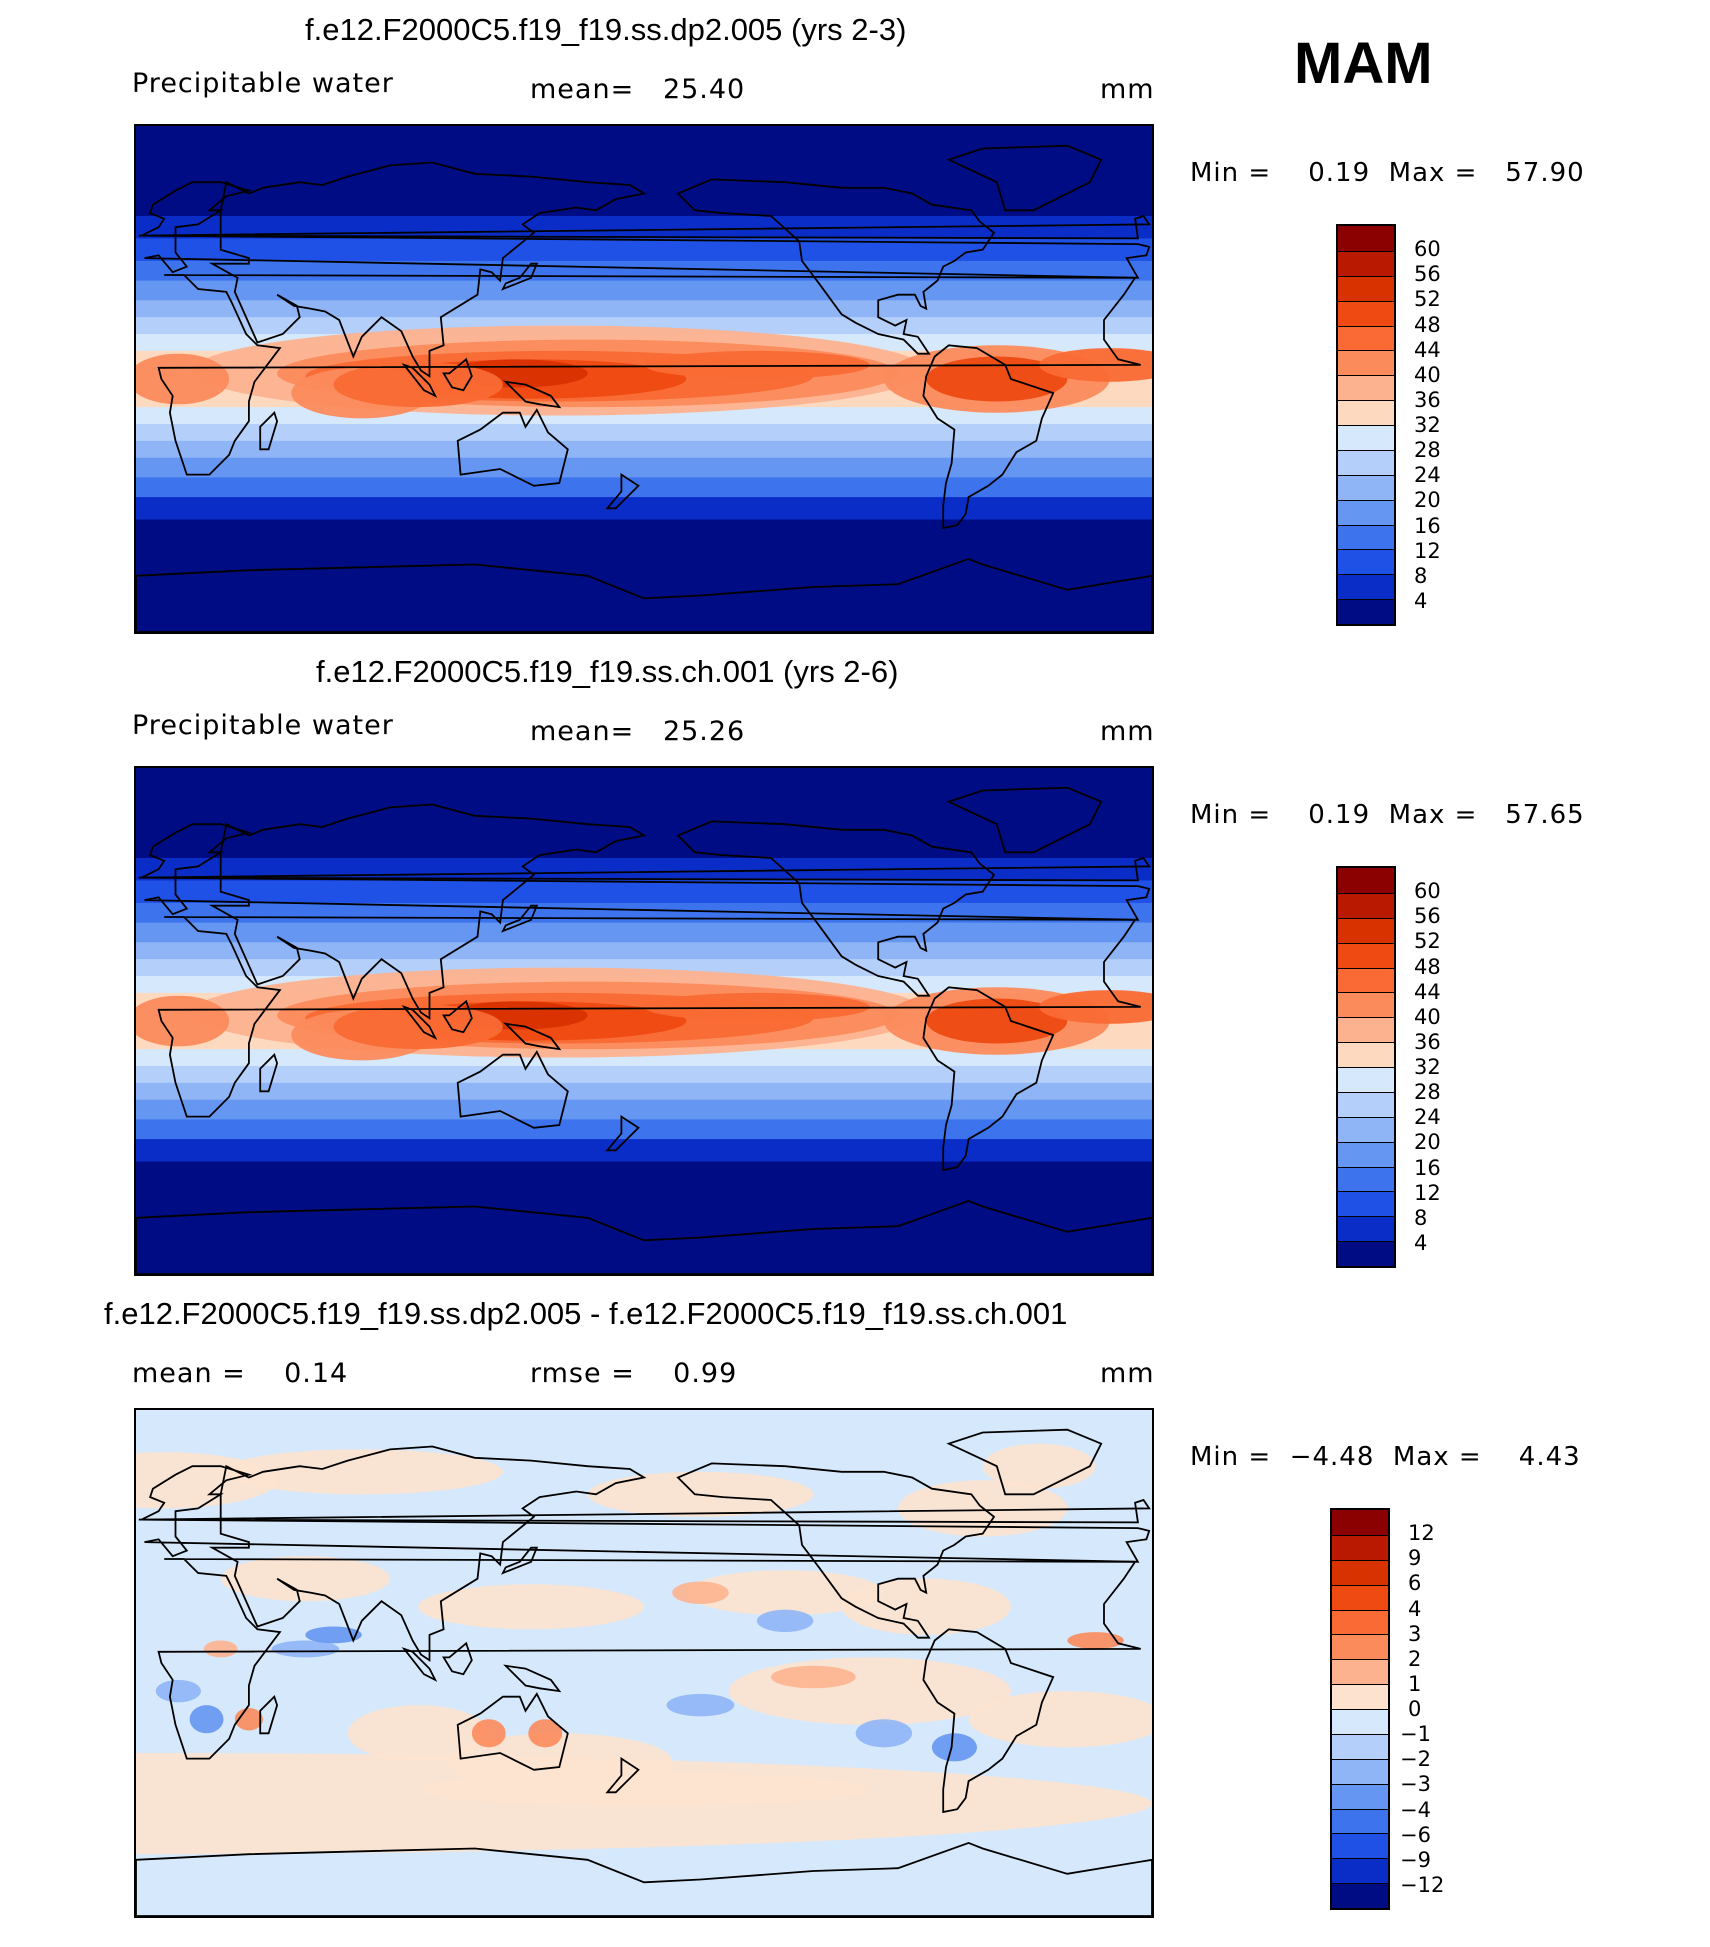 This screenshot has width=1710, height=1947. What do you see at coordinates (634, 1373) in the screenshot?
I see `panel-3-rmse: rmse = 0.99` at bounding box center [634, 1373].